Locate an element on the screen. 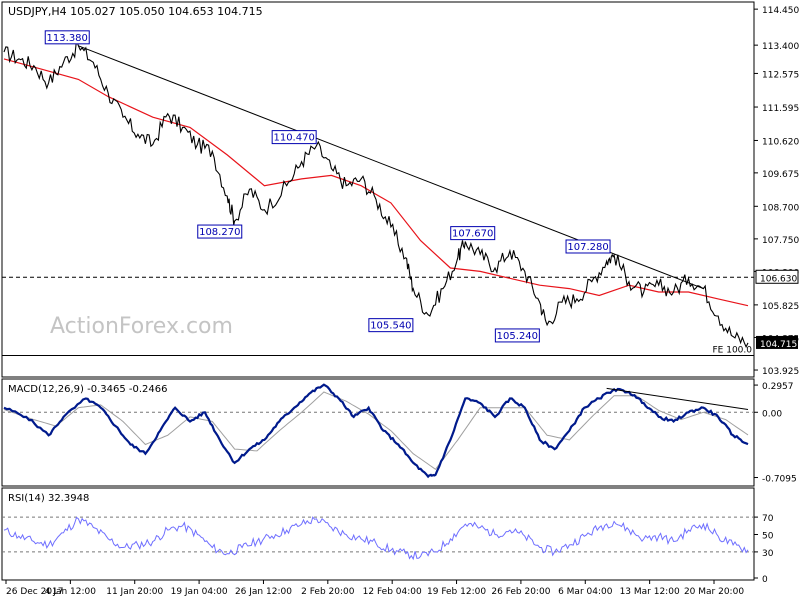 The width and height of the screenshot is (800, 600). price-tick-label: 111.595 is located at coordinates (780, 109).